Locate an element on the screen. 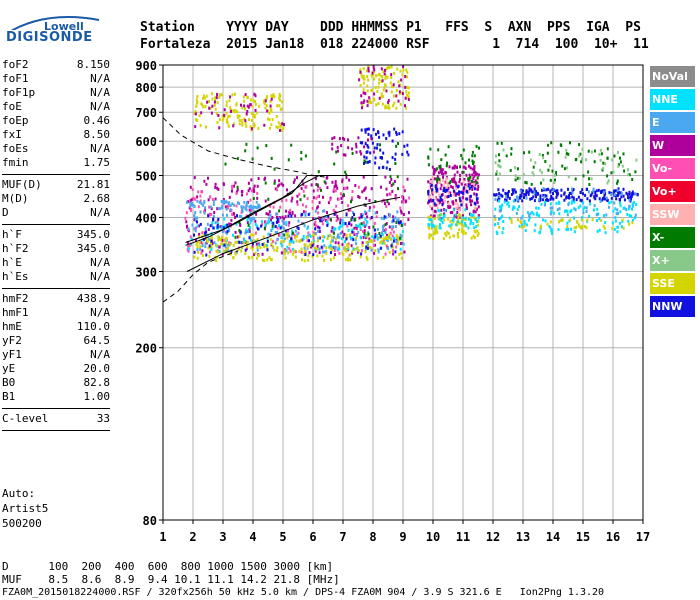  x-tick-label: 8 is located at coordinates (372, 537).